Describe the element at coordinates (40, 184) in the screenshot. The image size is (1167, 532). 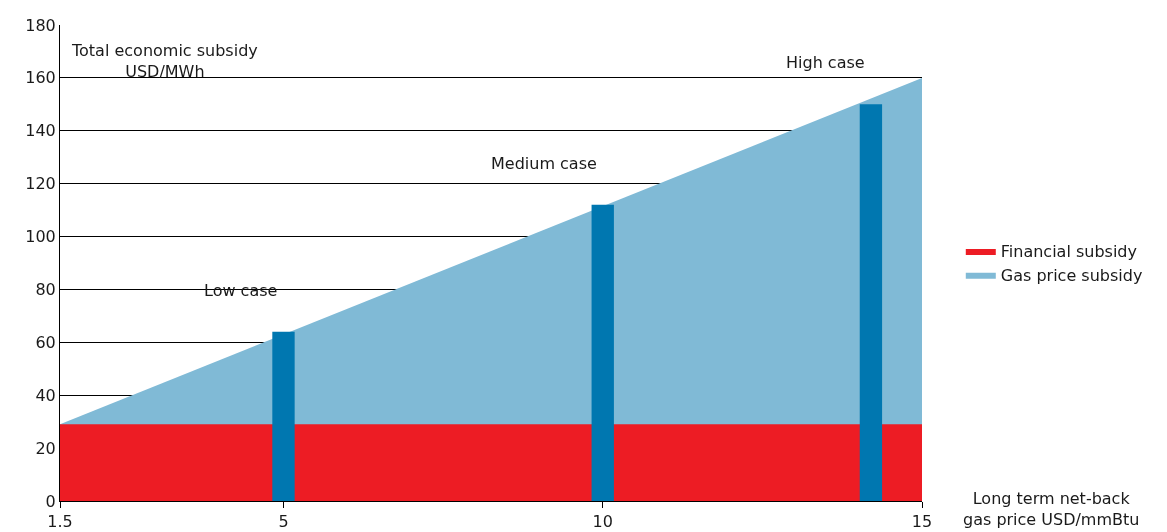
I see `y-tick-label: 120` at that location.